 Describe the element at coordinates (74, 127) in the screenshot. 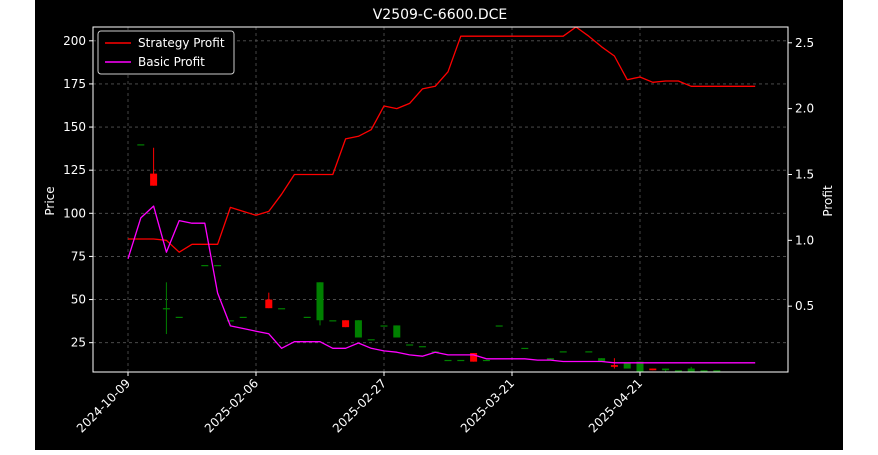

I see `y-tick-label-left: 150` at that location.